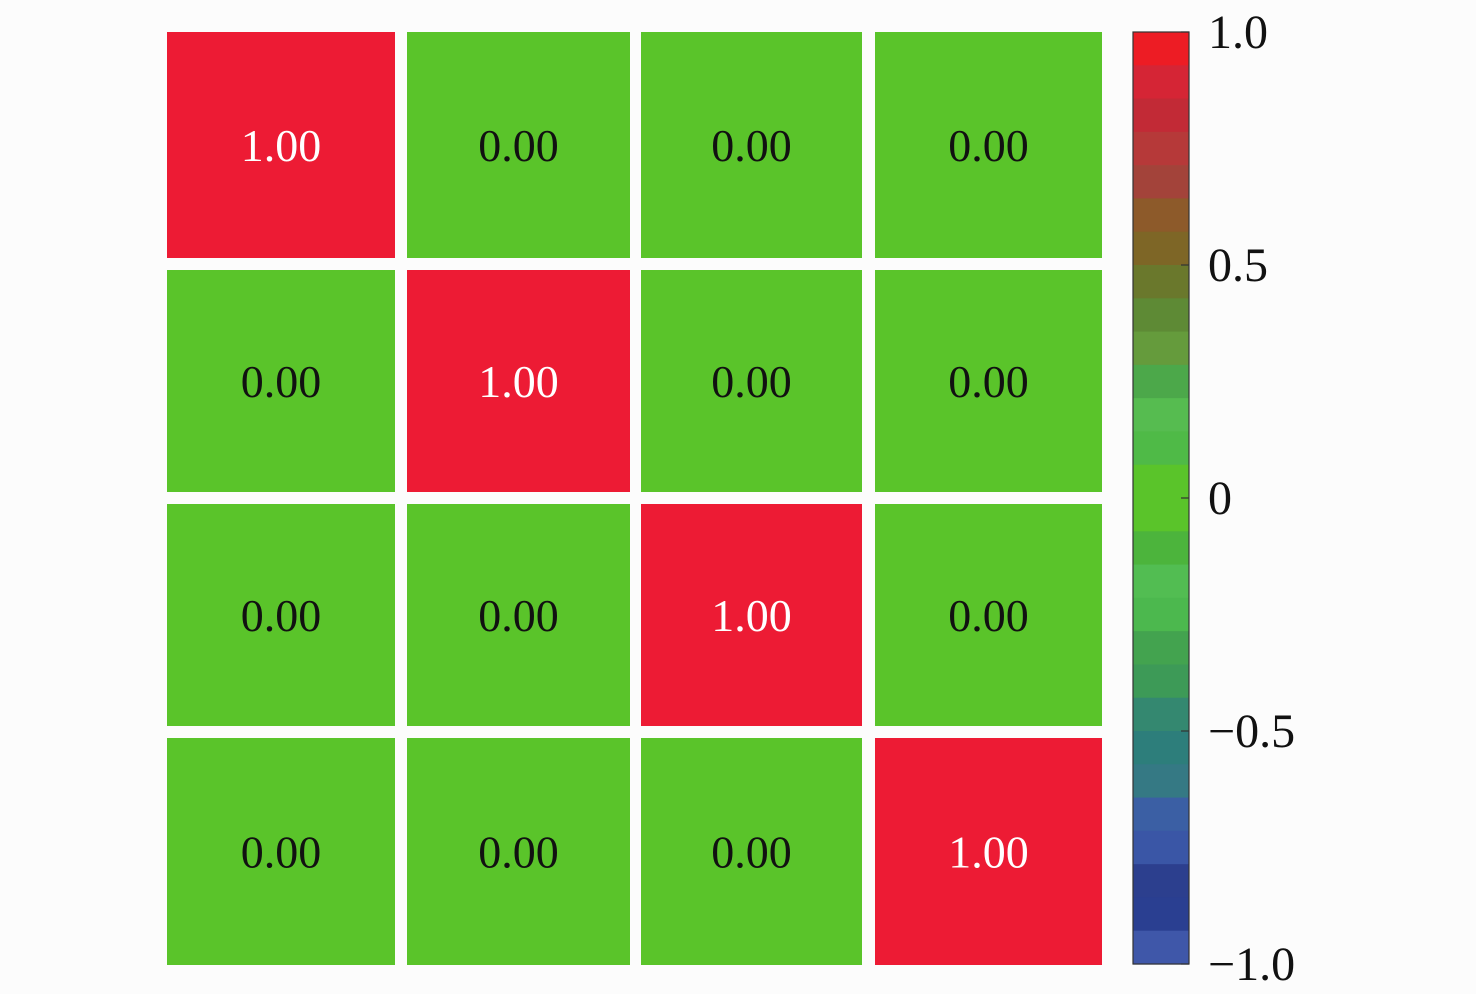 This screenshot has height=994, width=1476. What do you see at coordinates (1238, 32) in the screenshot?
I see `colorbar-tick-label: 1.0` at bounding box center [1238, 32].